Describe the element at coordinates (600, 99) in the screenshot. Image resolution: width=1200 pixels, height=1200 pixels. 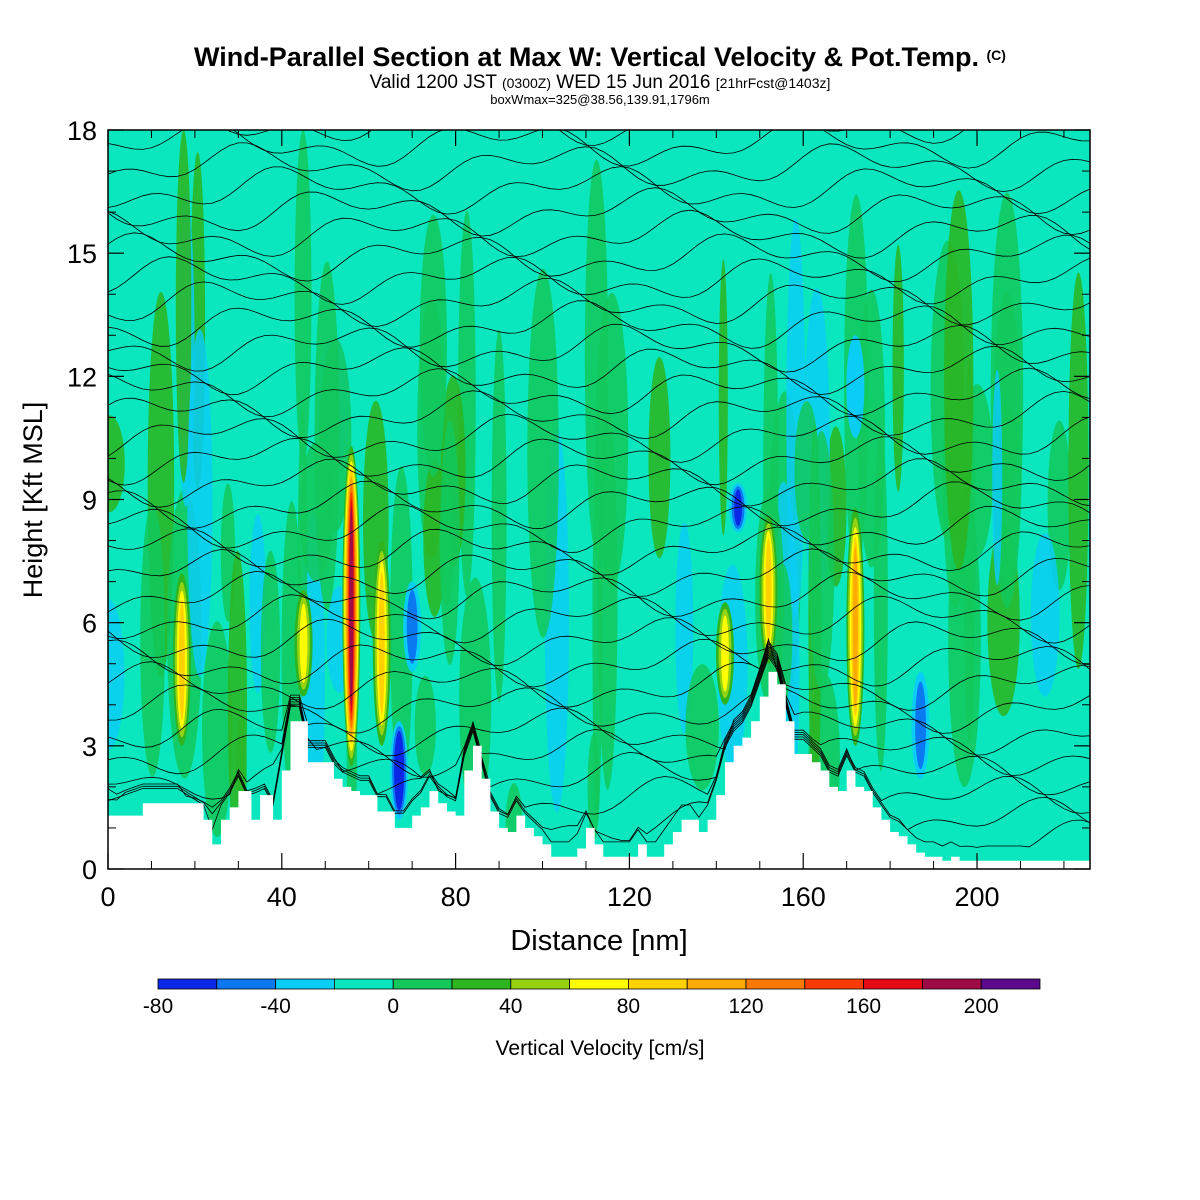
I see `box-wmax-info: boxWmax=325@38.56,139.91,1796m` at that location.